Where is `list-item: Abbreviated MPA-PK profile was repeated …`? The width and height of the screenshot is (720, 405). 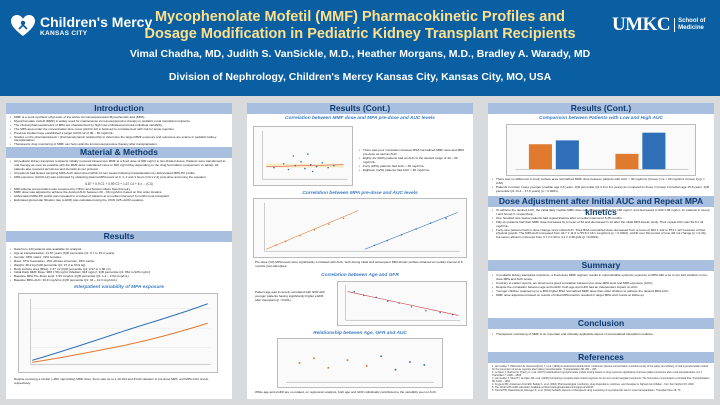
list-item: Abbreviated MPA-PK profile was repeated … is located at coordinates (119, 196).